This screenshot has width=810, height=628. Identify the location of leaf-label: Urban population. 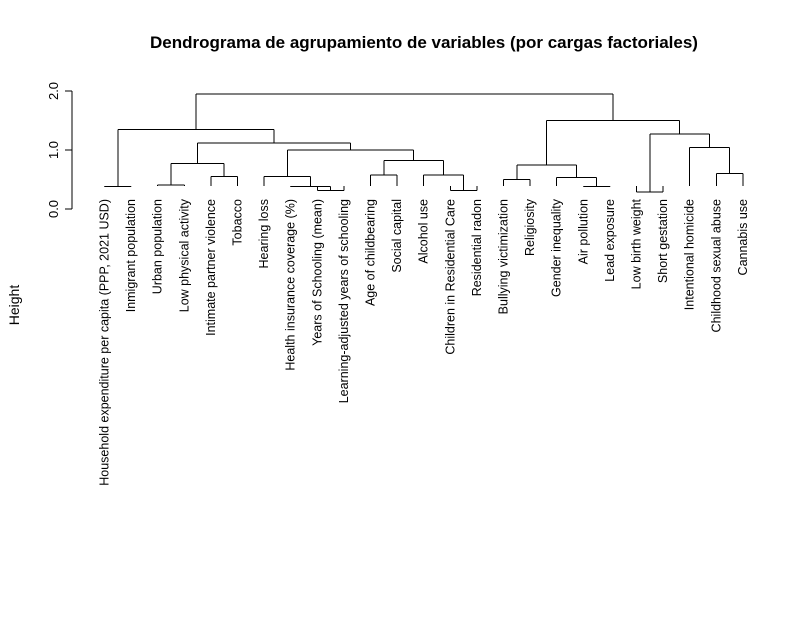
(158, 246).